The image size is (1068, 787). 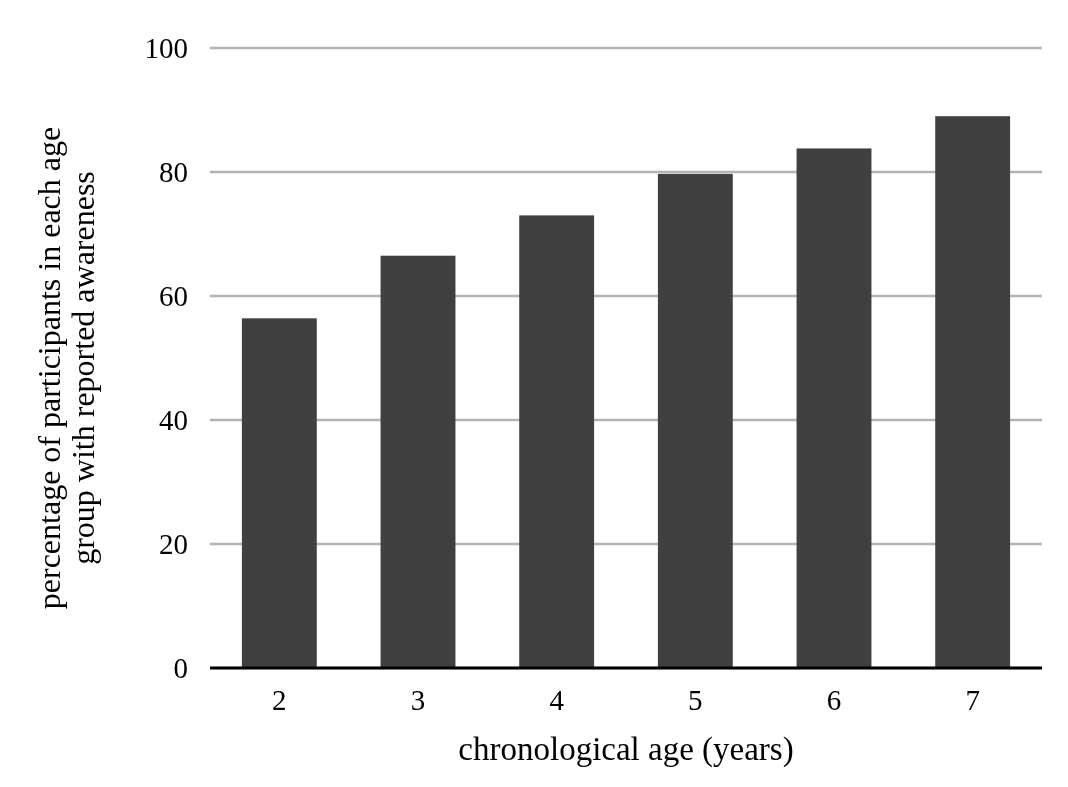 I want to click on y-axis-title: percentage of participants in each age group with reported awareness, so click(x=66, y=368).